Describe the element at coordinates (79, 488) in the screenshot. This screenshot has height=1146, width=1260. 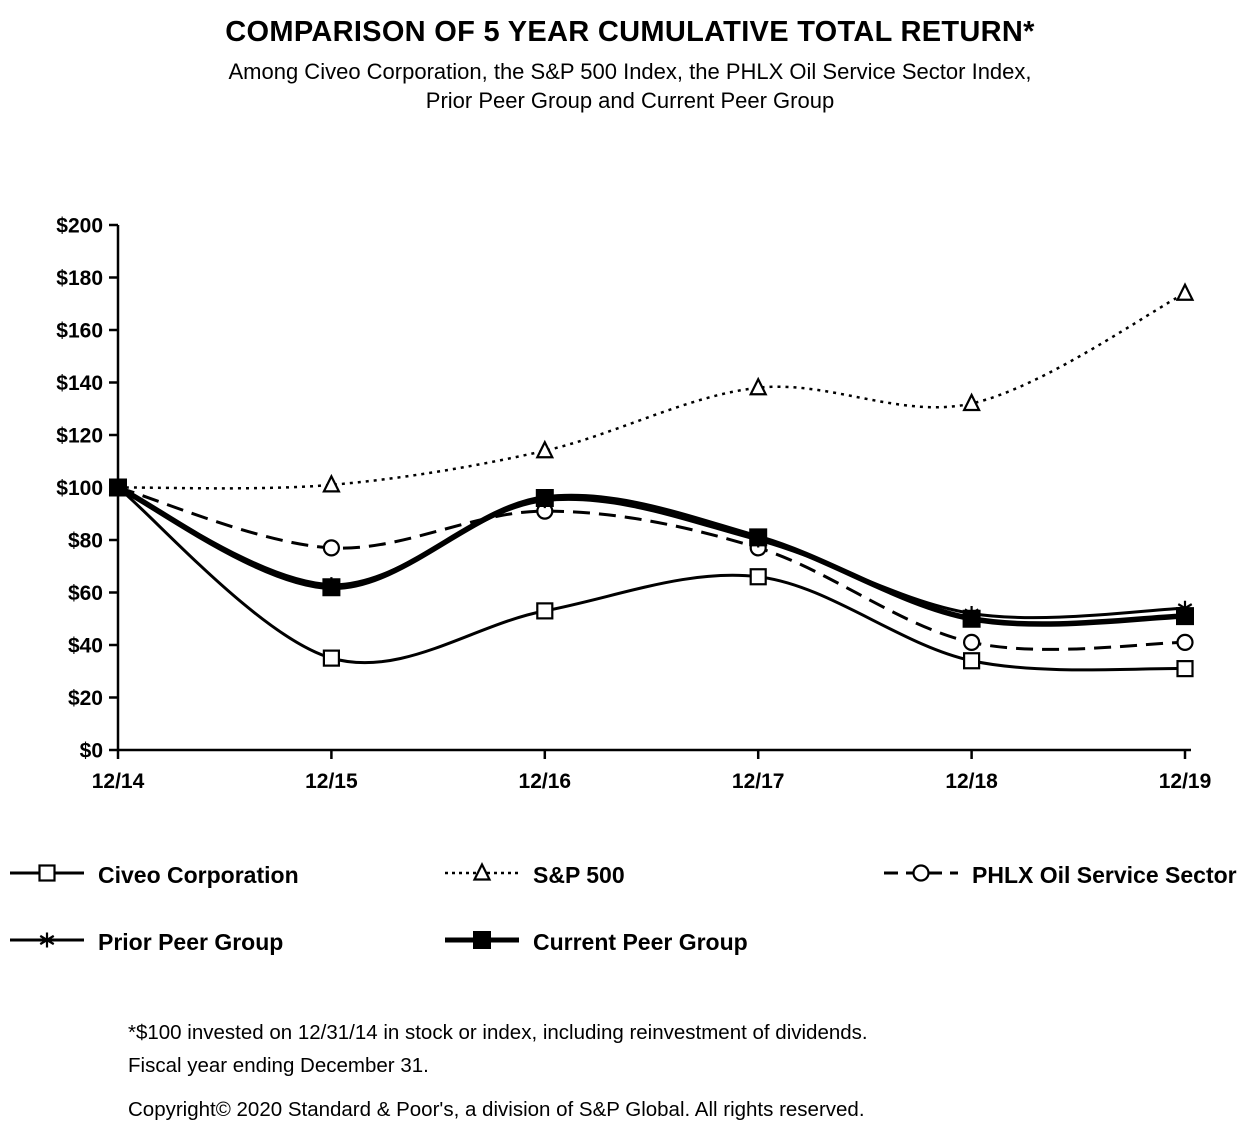
I see `y-tick-label: $100` at that location.